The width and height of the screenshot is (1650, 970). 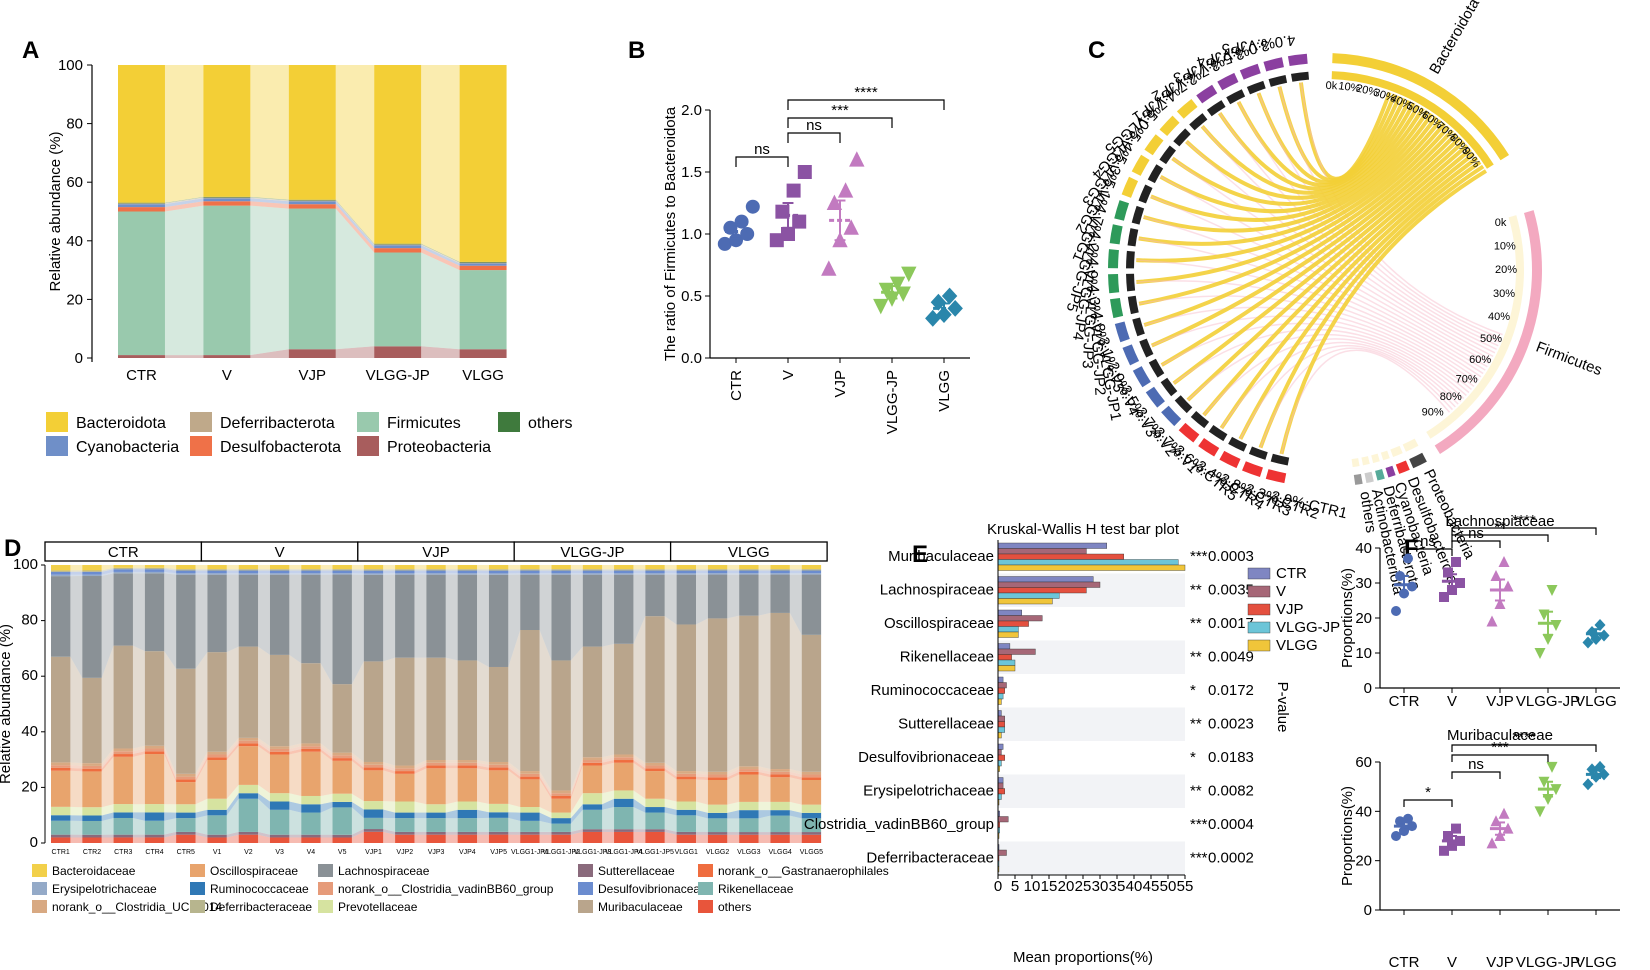 I want to click on x-tick-label: V3, so click(x=279, y=852).